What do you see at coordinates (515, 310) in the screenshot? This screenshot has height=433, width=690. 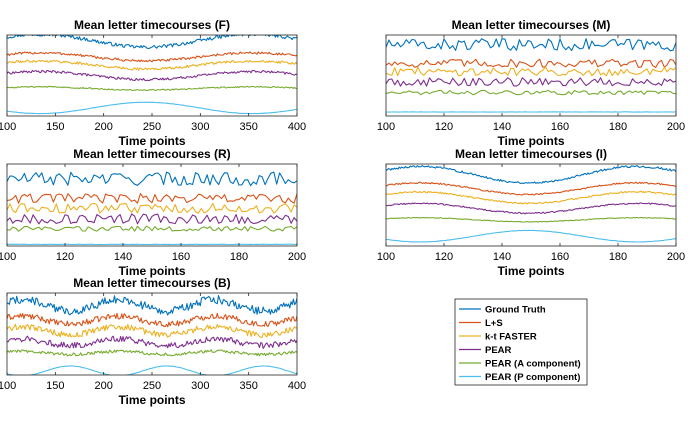 I see `legend-label: Ground Truth` at bounding box center [515, 310].